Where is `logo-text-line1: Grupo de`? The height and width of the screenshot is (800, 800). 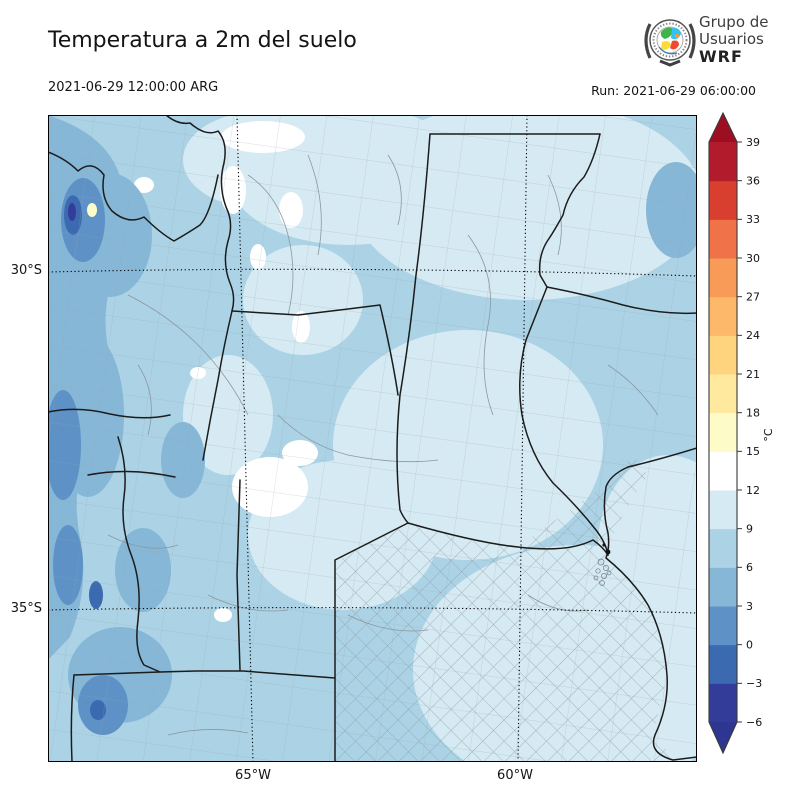 logo-text-line1: Grupo de is located at coordinates (734, 22).